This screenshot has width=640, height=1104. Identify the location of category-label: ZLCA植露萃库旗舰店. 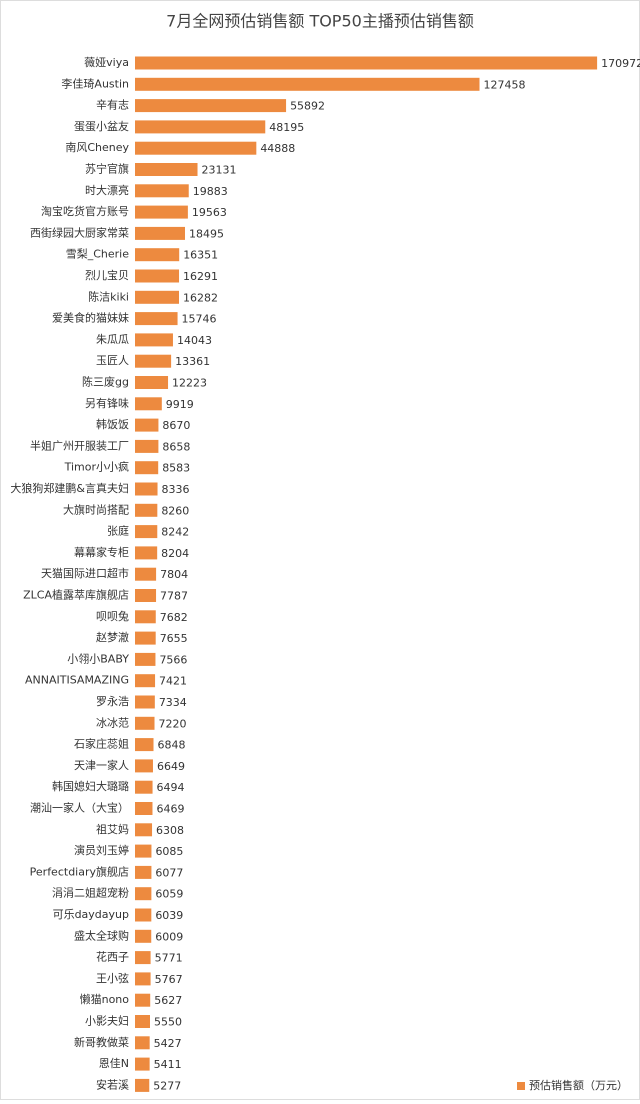
(76, 595).